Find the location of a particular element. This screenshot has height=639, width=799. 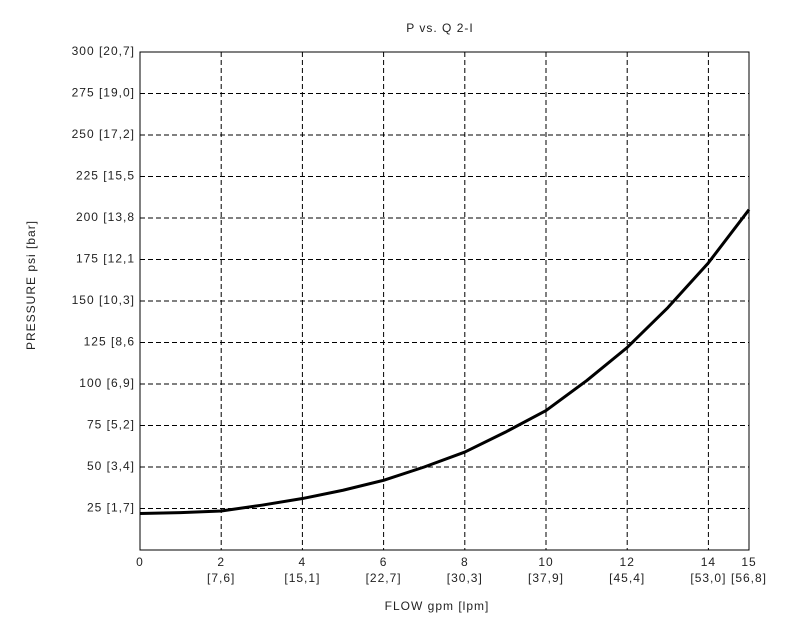

y-tick-label: 300 [20,7] is located at coordinates (103, 51).